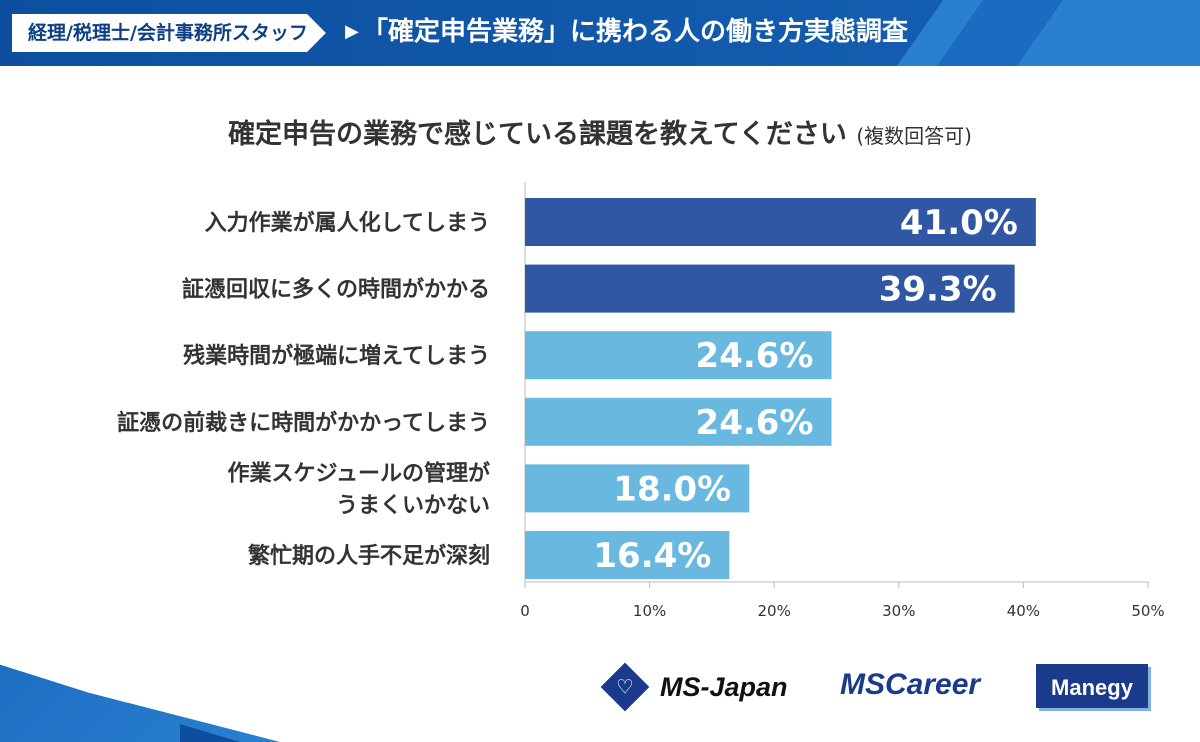 This screenshot has width=1200, height=742. Describe the element at coordinates (169, 33) in the screenshot. I see `survey-target-tag: 経理/税理士/会計事務所スタッフ` at that location.